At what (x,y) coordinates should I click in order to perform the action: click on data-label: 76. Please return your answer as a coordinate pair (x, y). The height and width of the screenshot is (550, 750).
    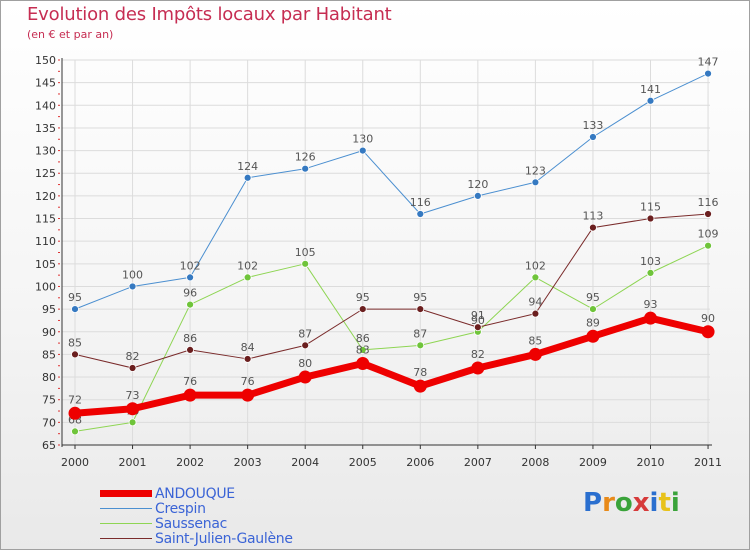
    Looking at the image, I should click on (190, 381).